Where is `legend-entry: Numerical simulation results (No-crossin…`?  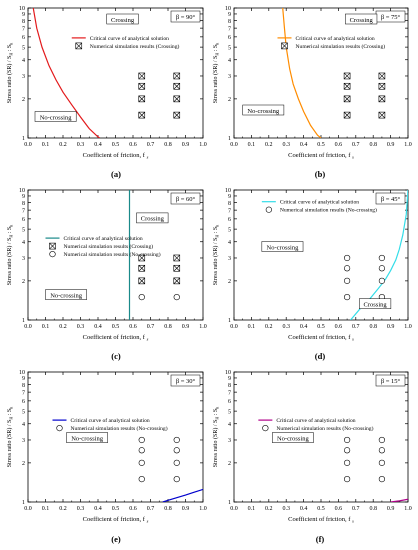 legend-entry: Numerical simulation results (No-crossin… is located at coordinates (324, 428).